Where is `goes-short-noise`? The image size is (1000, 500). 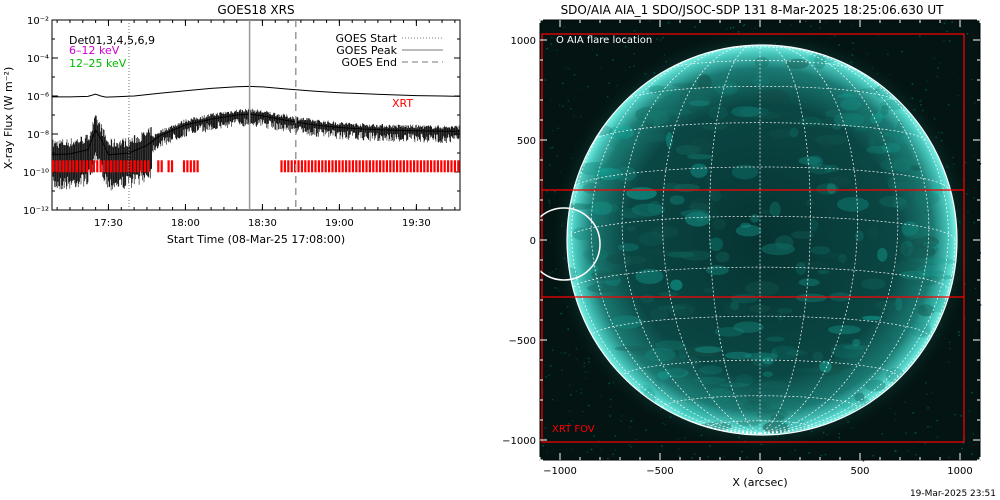
goes-short-noise is located at coordinates (256, 149).